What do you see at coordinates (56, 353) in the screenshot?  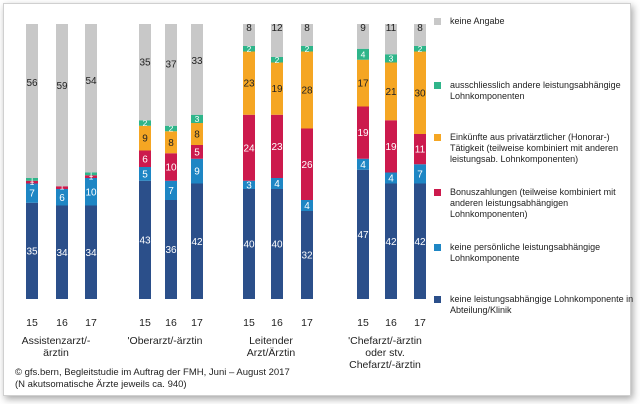 I see `group-label: ärztin` at bounding box center [56, 353].